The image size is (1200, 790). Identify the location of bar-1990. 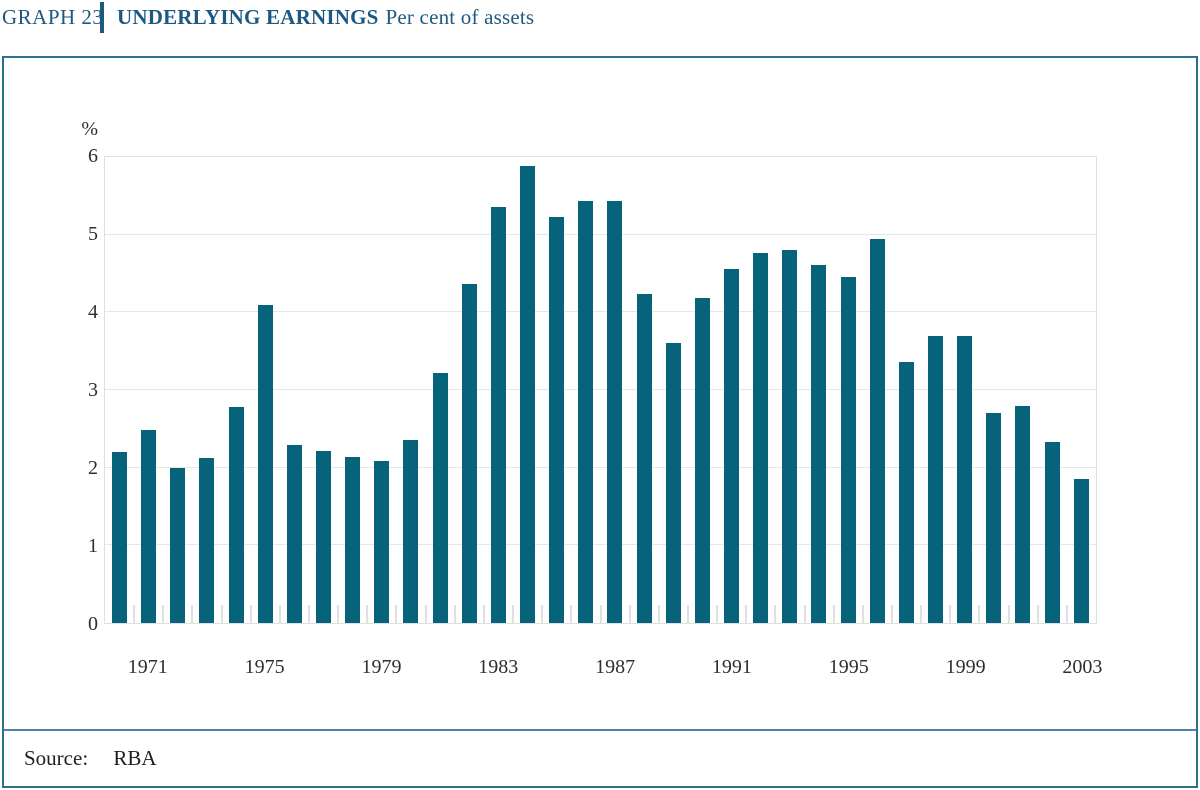
(702, 460).